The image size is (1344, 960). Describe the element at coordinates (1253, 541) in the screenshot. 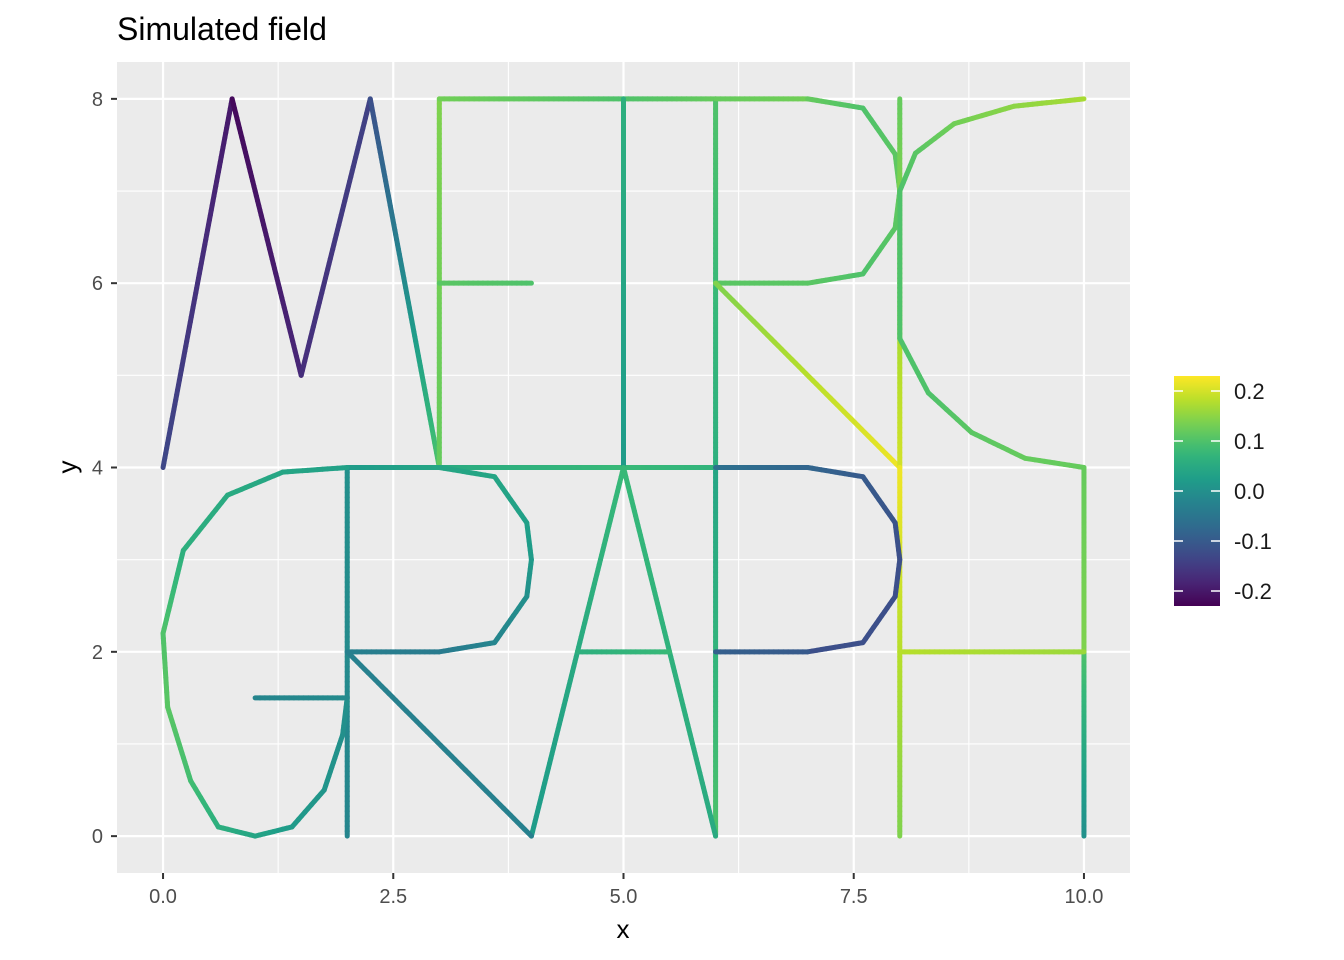

I see `colorbar-label: -0.1` at that location.